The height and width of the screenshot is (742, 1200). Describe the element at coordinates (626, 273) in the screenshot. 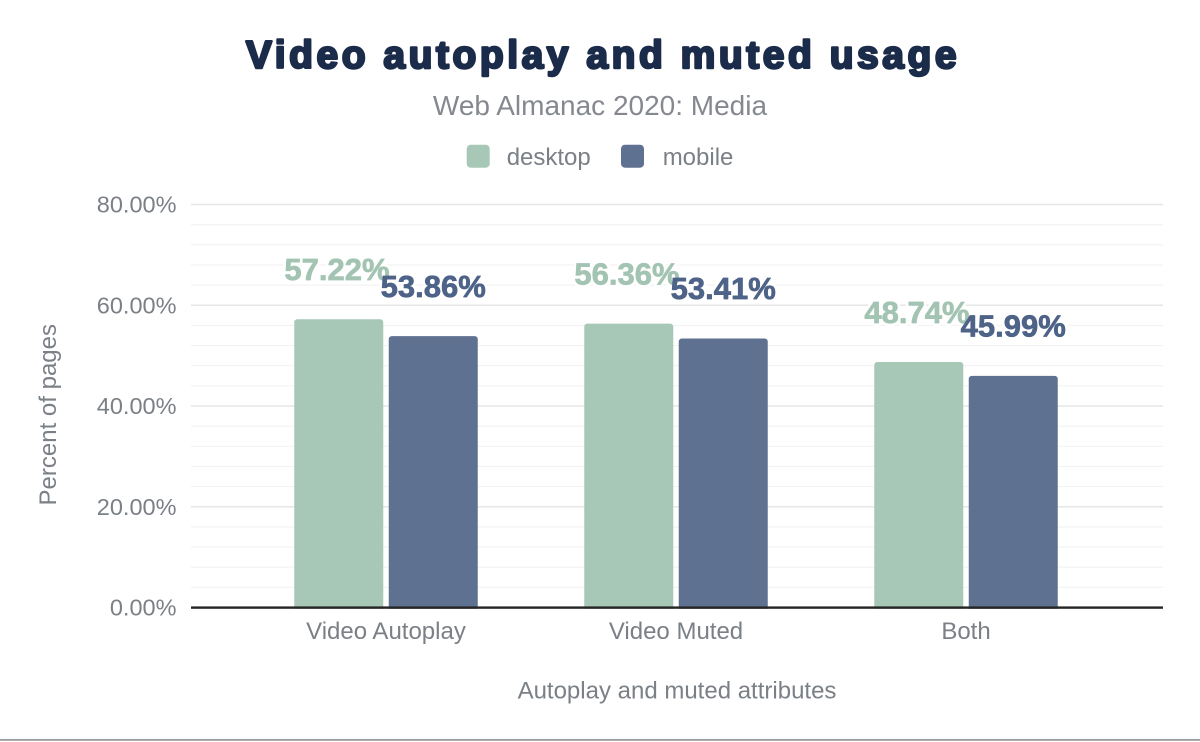

I see `svg-text: 56.36%` at that location.